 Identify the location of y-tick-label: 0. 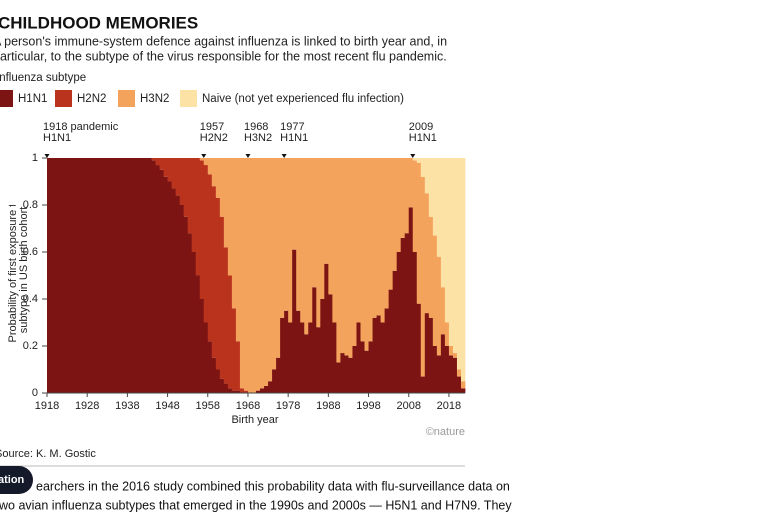
(35, 393).